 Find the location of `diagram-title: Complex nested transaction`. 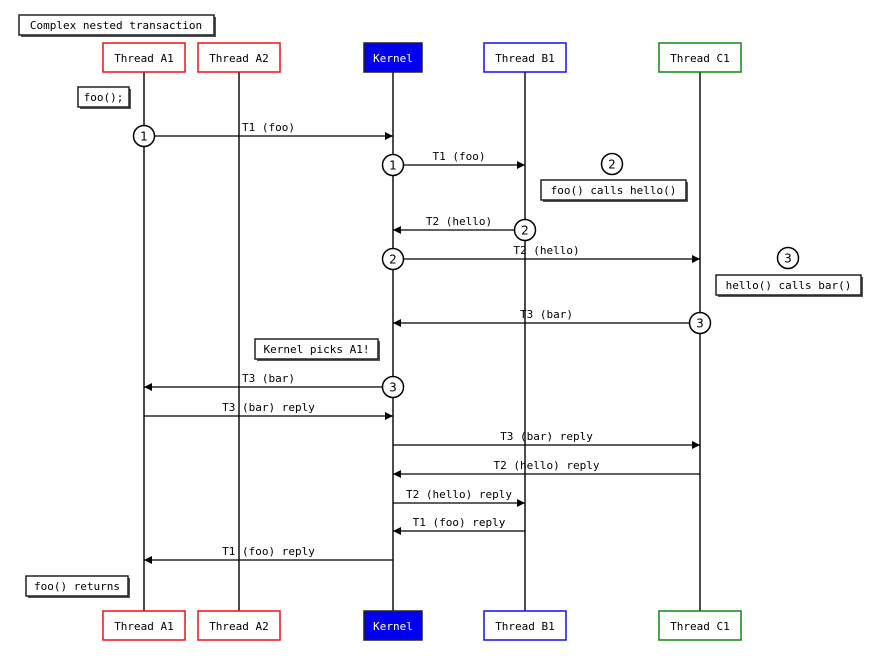

diagram-title: Complex nested transaction is located at coordinates (116, 25).